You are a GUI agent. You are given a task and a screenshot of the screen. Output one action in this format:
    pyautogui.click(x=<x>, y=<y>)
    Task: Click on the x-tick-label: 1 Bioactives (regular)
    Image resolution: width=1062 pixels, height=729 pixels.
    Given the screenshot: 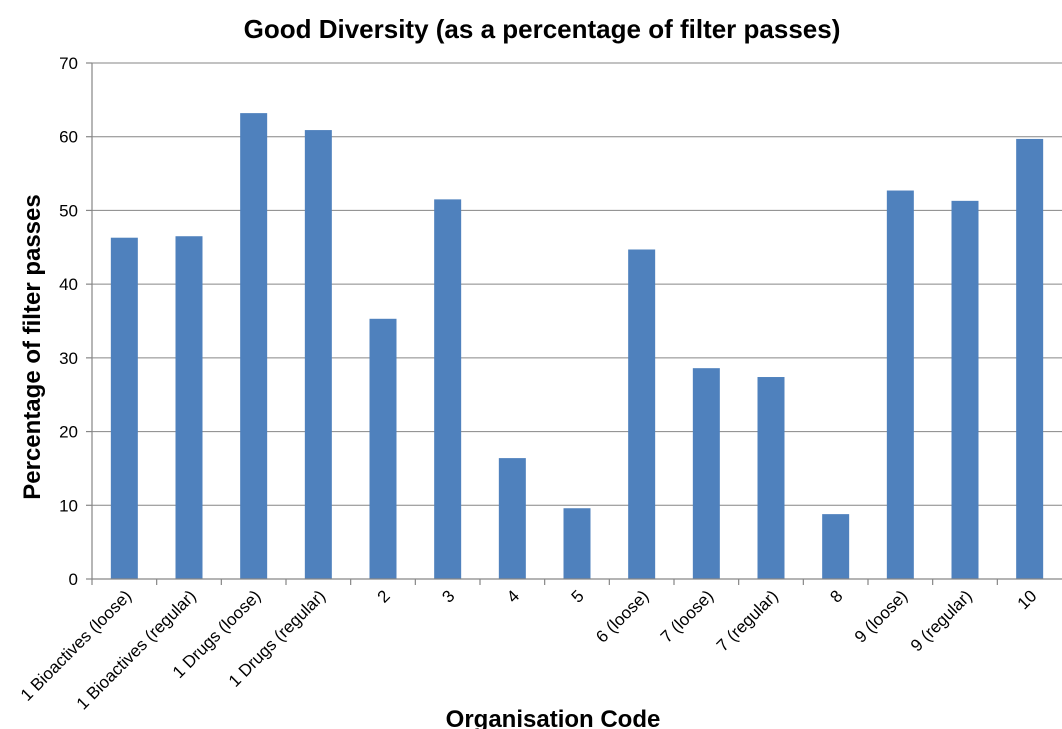 What is the action you would take?
    pyautogui.click(x=136, y=649)
    